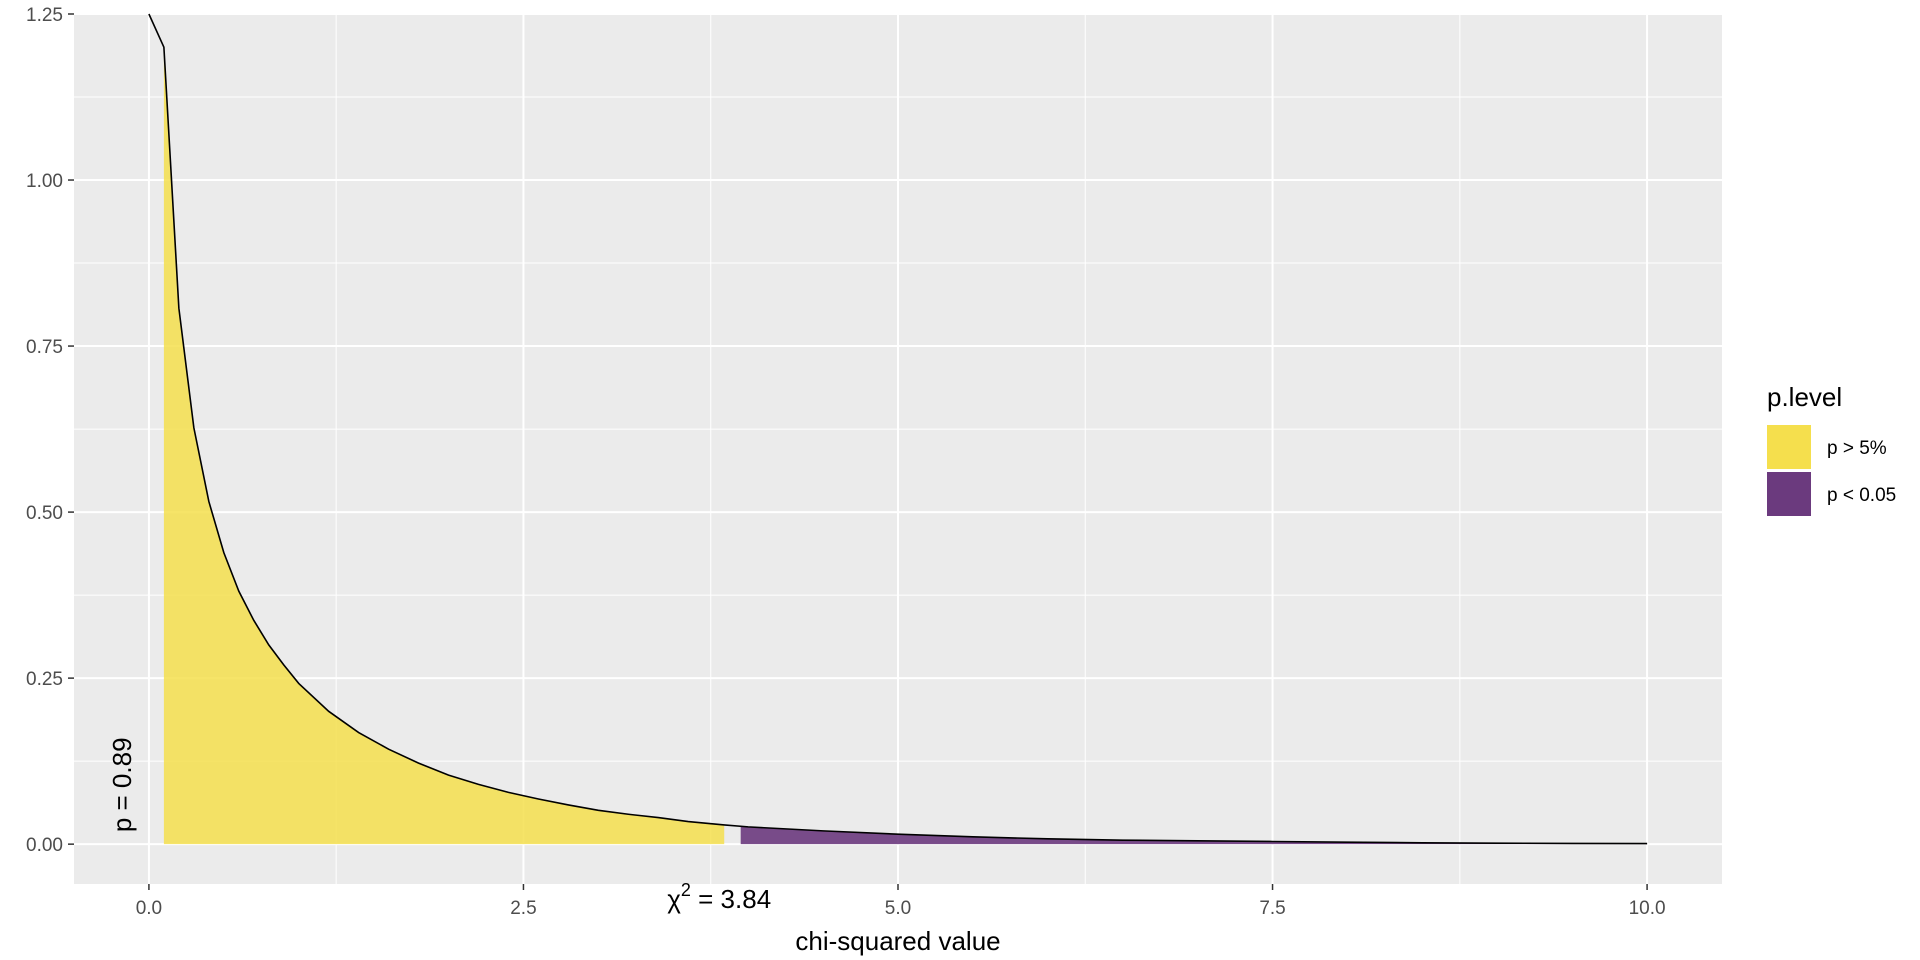 The image size is (1920, 960). I want to click on y-tick-label: 0.50, so click(44, 513).